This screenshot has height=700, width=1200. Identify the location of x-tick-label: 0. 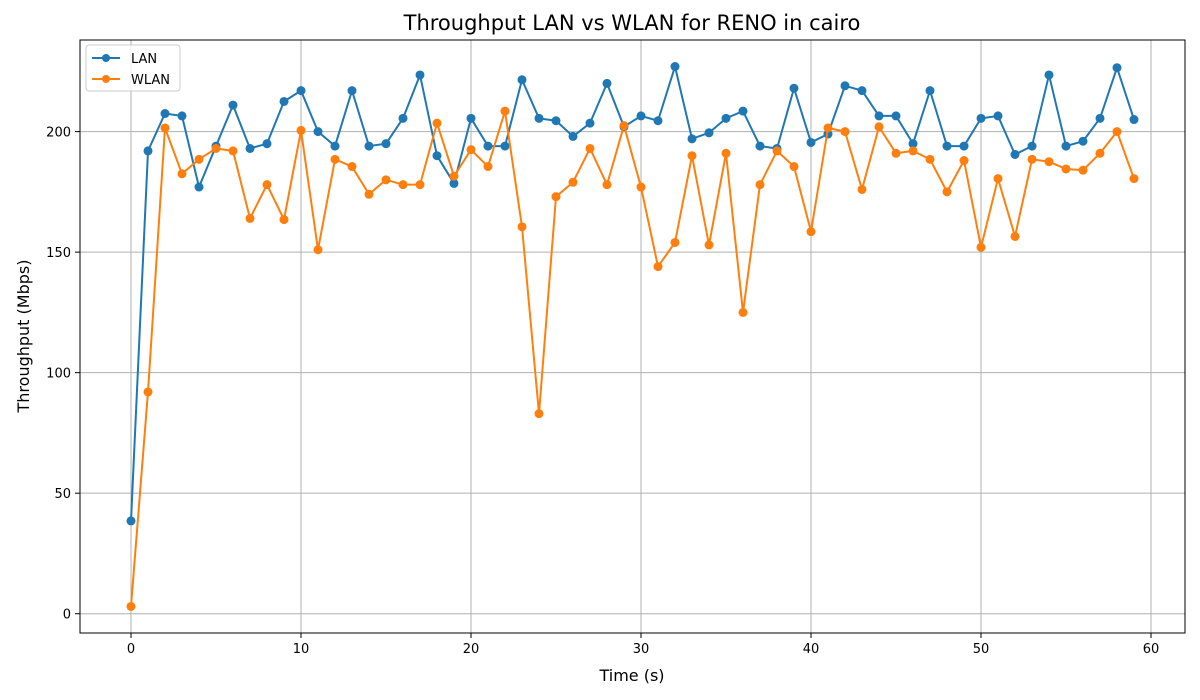
(131, 649).